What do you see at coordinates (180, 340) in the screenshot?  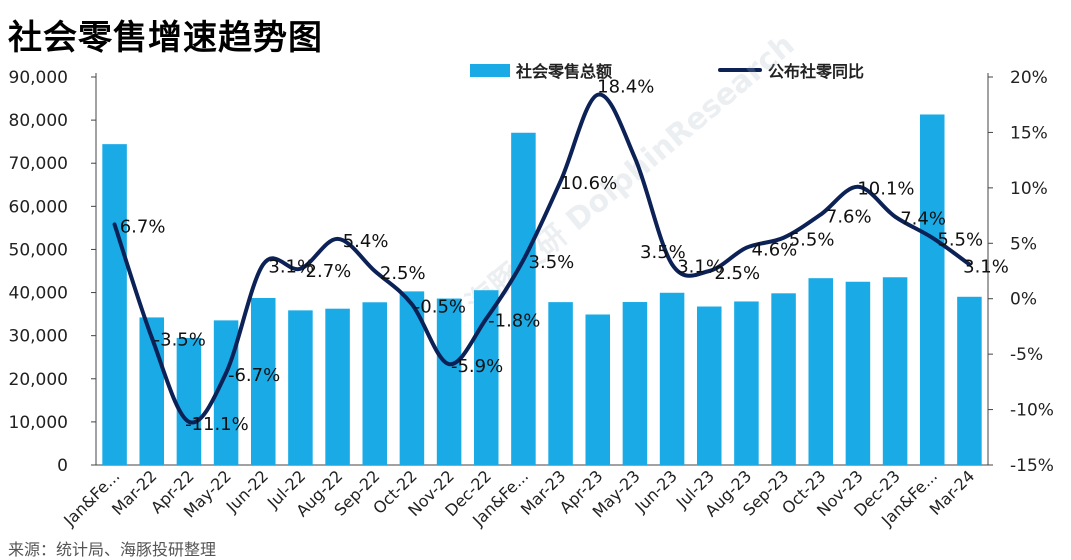 I see `yoy-data-label: -3.5%` at bounding box center [180, 340].